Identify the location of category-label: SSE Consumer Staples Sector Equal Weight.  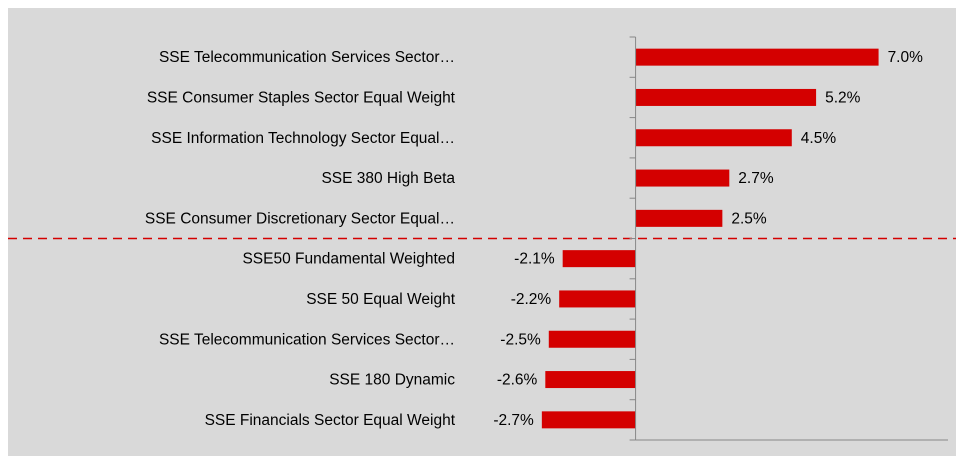
(301, 98).